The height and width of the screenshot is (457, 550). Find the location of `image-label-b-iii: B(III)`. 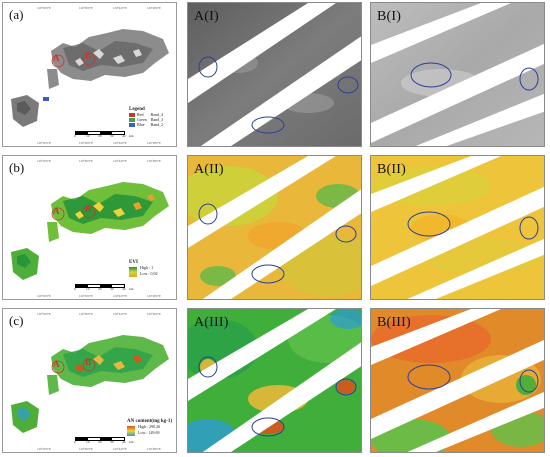

image-label-b-iii: B(III) is located at coordinates (394, 322).